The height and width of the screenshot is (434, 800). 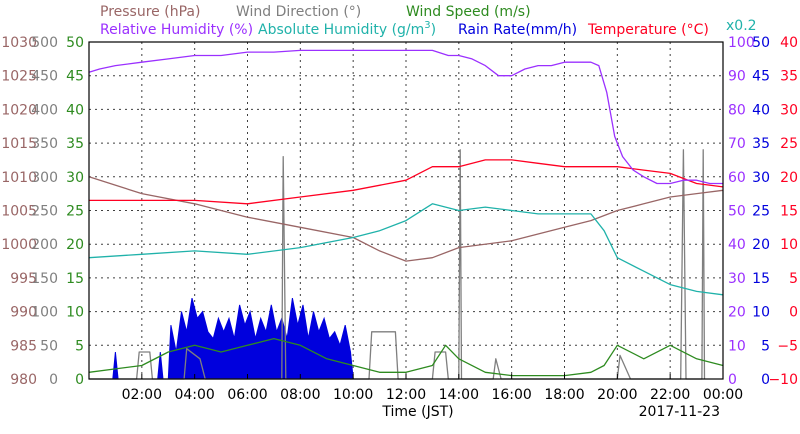 What do you see at coordinates (737, 245) in the screenshot?
I see `y-tick-rel-hum: 40` at bounding box center [737, 245].